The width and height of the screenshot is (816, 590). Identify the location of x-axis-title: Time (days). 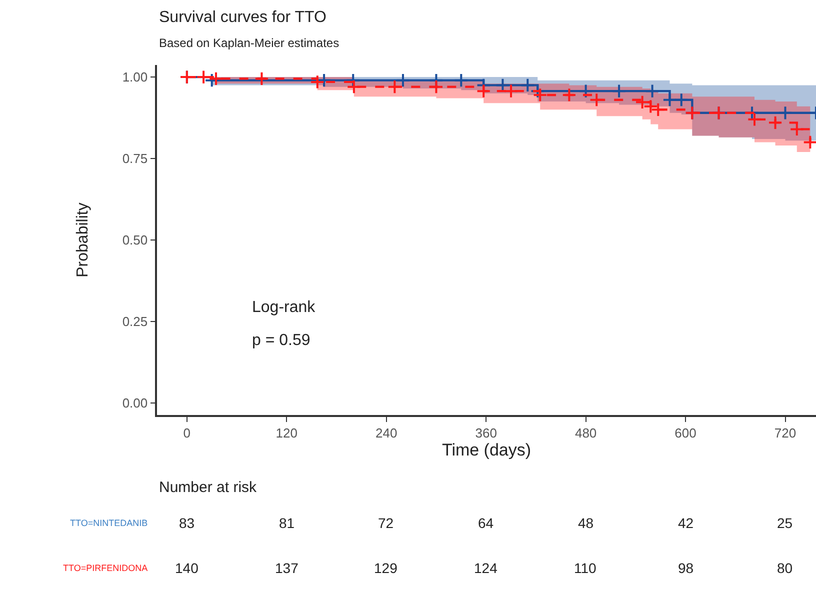
(487, 450).